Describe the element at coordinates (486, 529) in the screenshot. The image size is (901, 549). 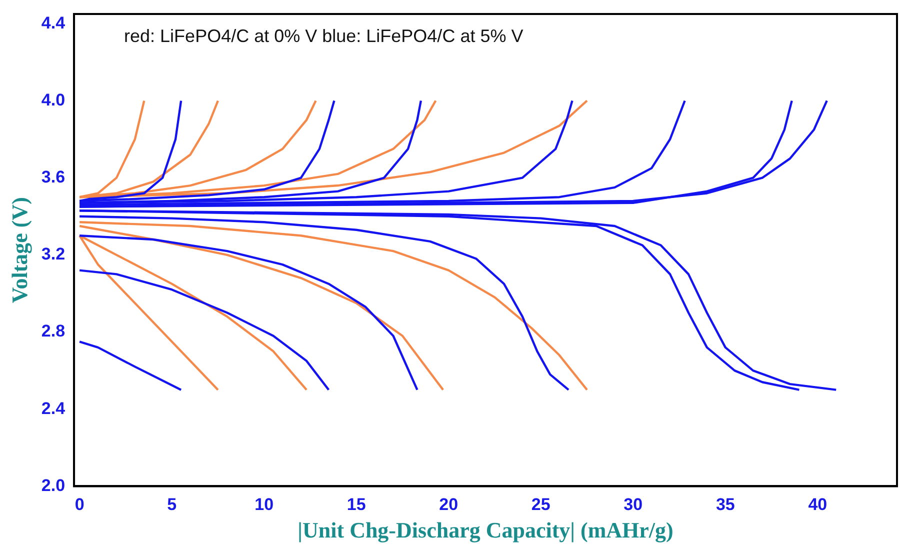
I see `x-axis-title: |Unit Chg-Discharg Capacity| (mAHr/g)` at that location.